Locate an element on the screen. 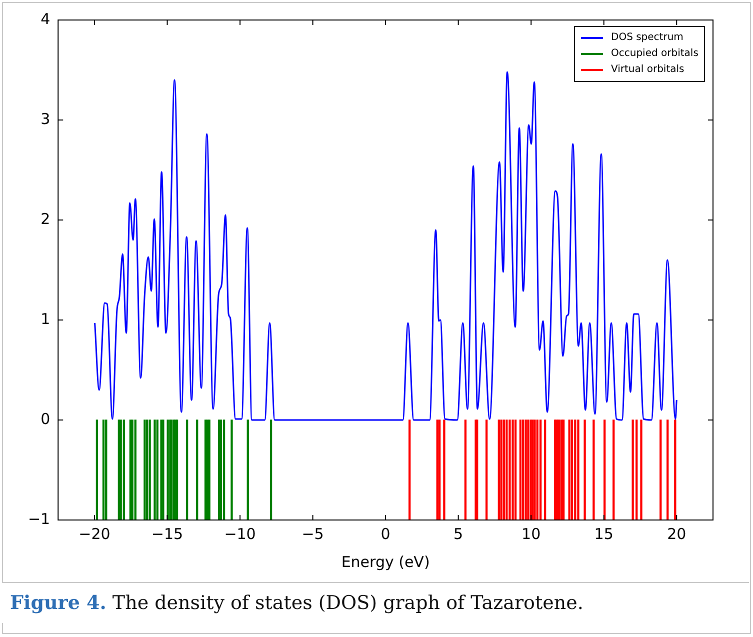 The width and height of the screenshot is (753, 637). x-axis-title: Energy (eV) is located at coordinates (385, 561).